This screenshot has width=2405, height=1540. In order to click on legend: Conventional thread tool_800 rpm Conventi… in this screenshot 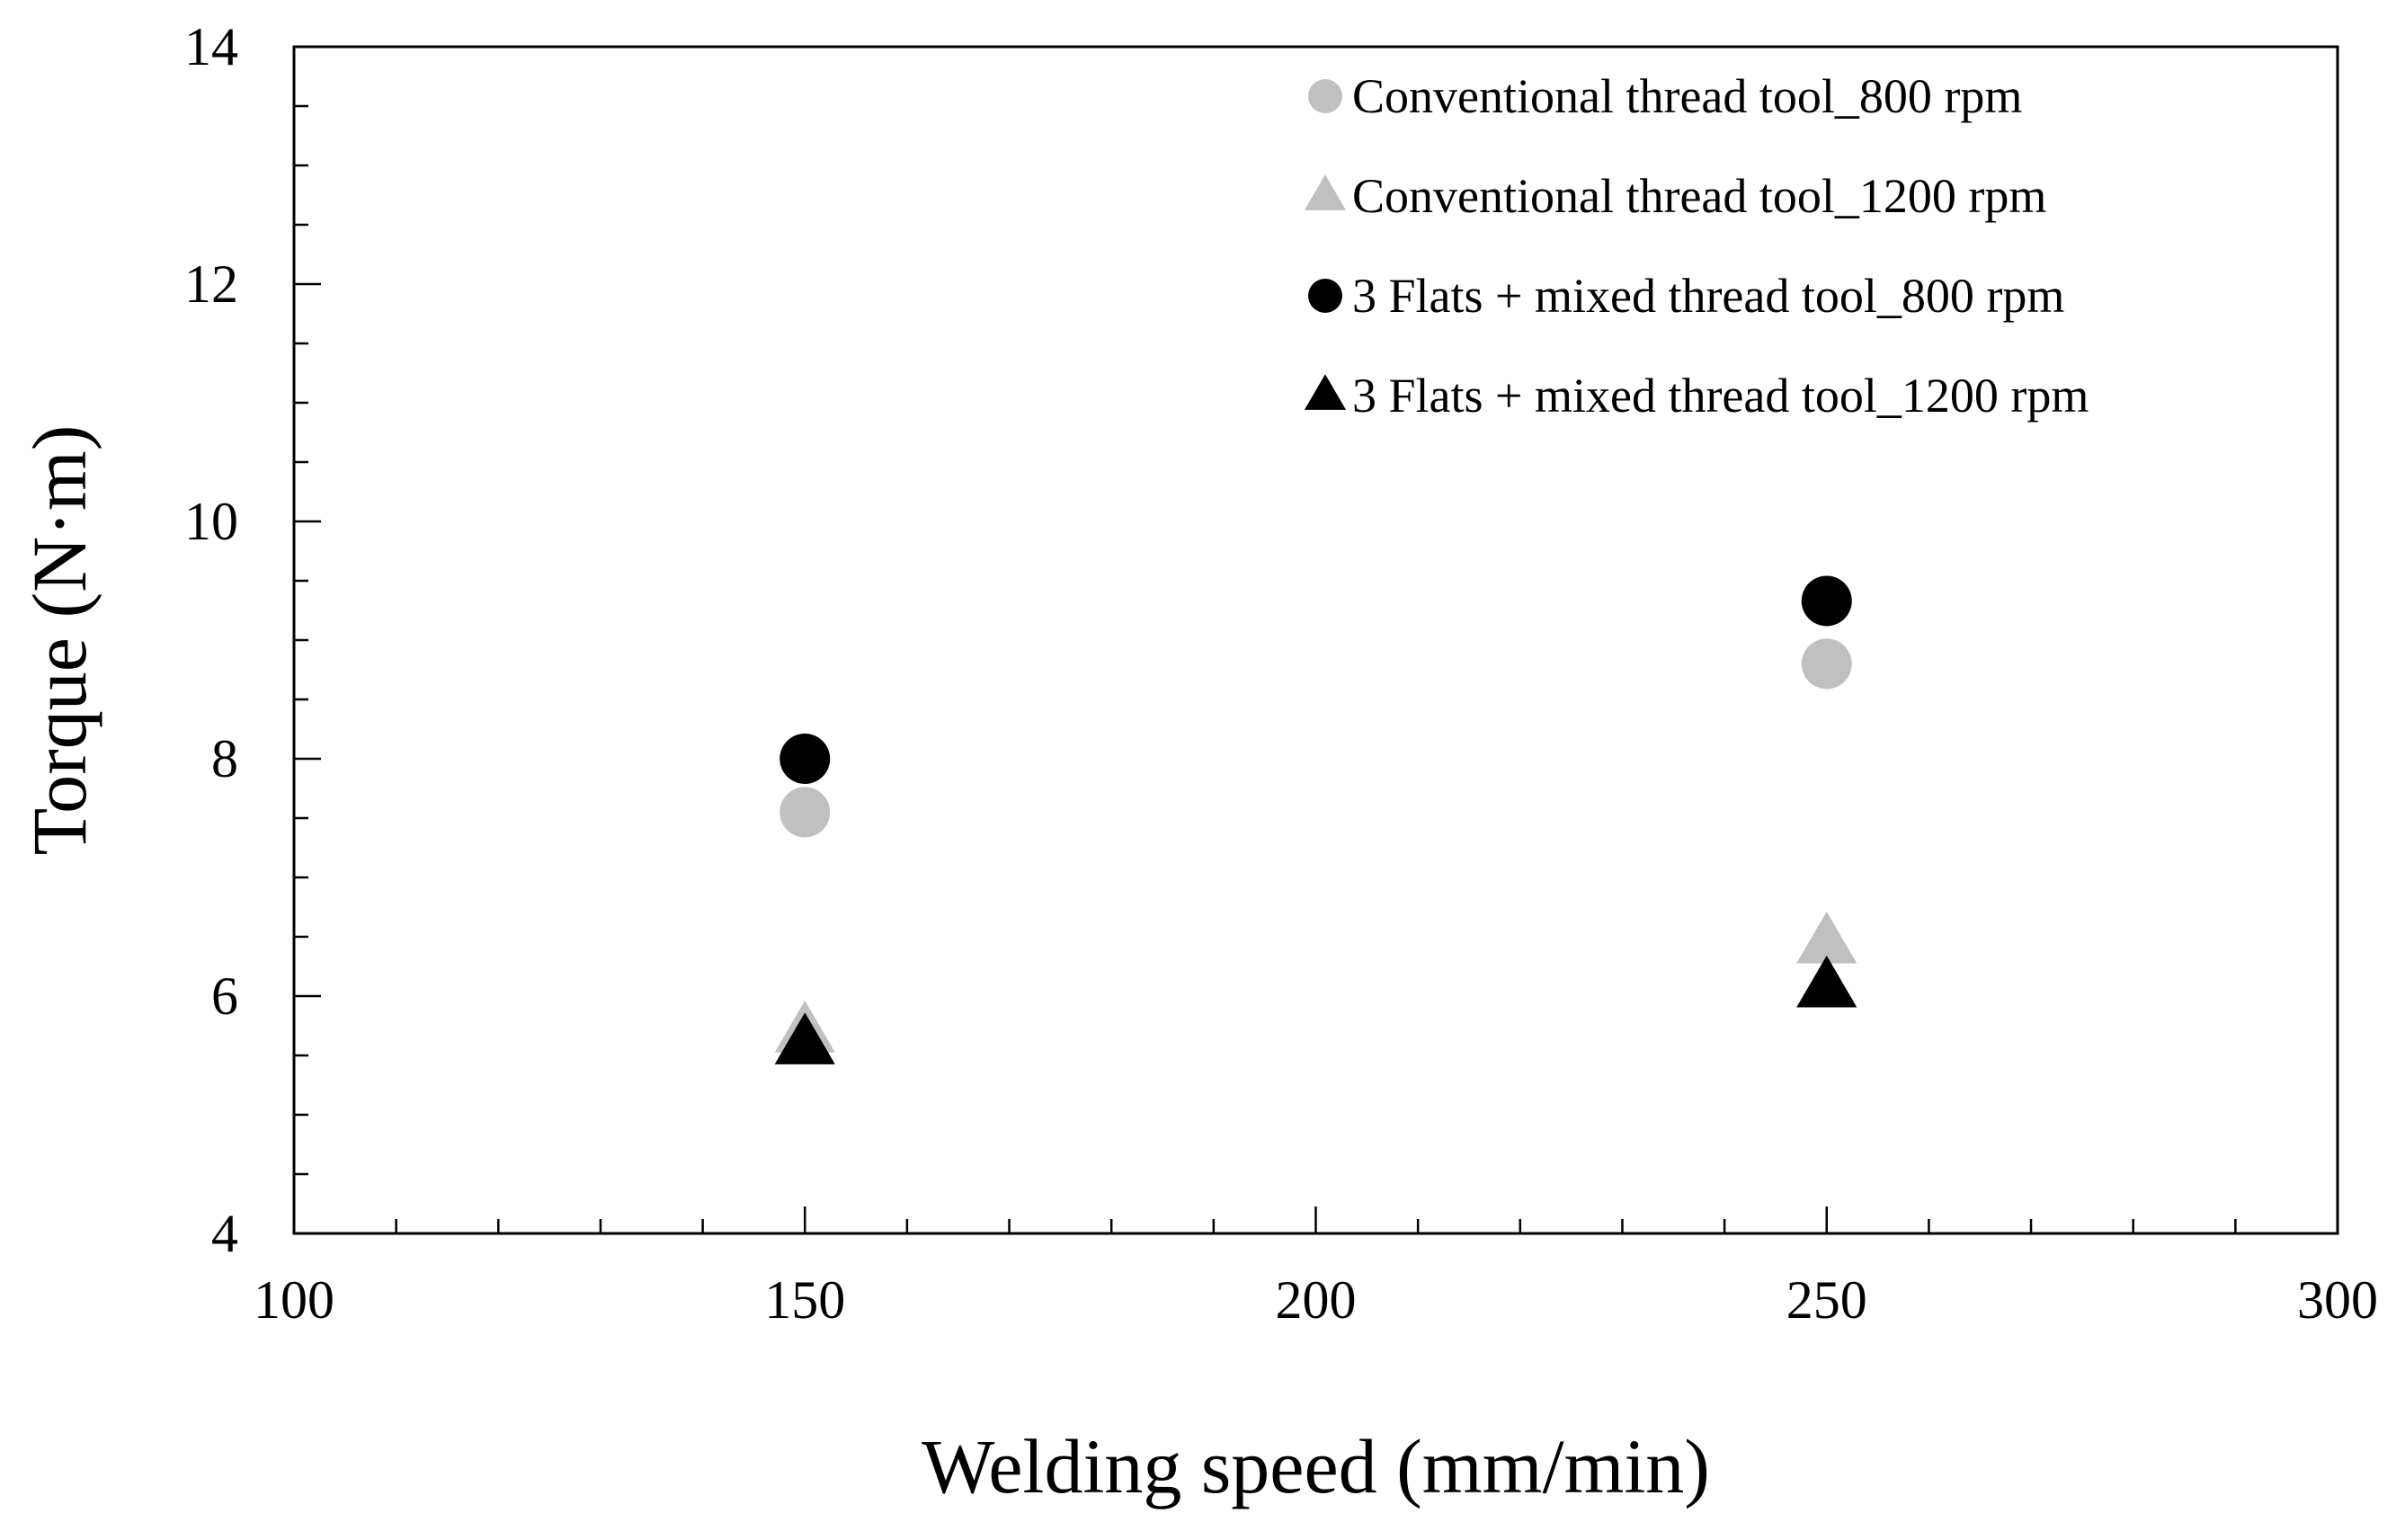, I will do `click(1696, 246)`.